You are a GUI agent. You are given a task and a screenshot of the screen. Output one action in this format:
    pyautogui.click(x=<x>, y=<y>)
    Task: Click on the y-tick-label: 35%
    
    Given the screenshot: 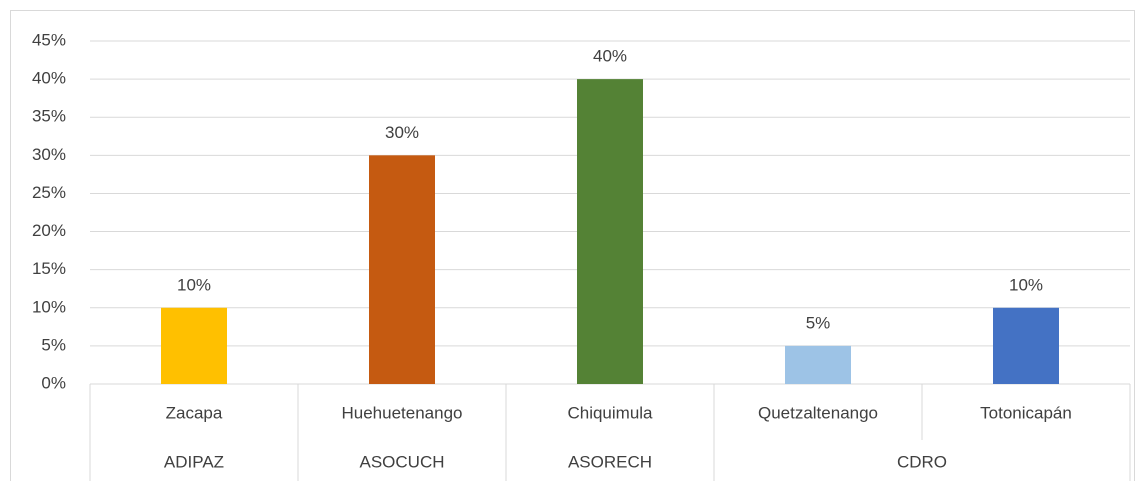 What is the action you would take?
    pyautogui.click(x=49, y=116)
    